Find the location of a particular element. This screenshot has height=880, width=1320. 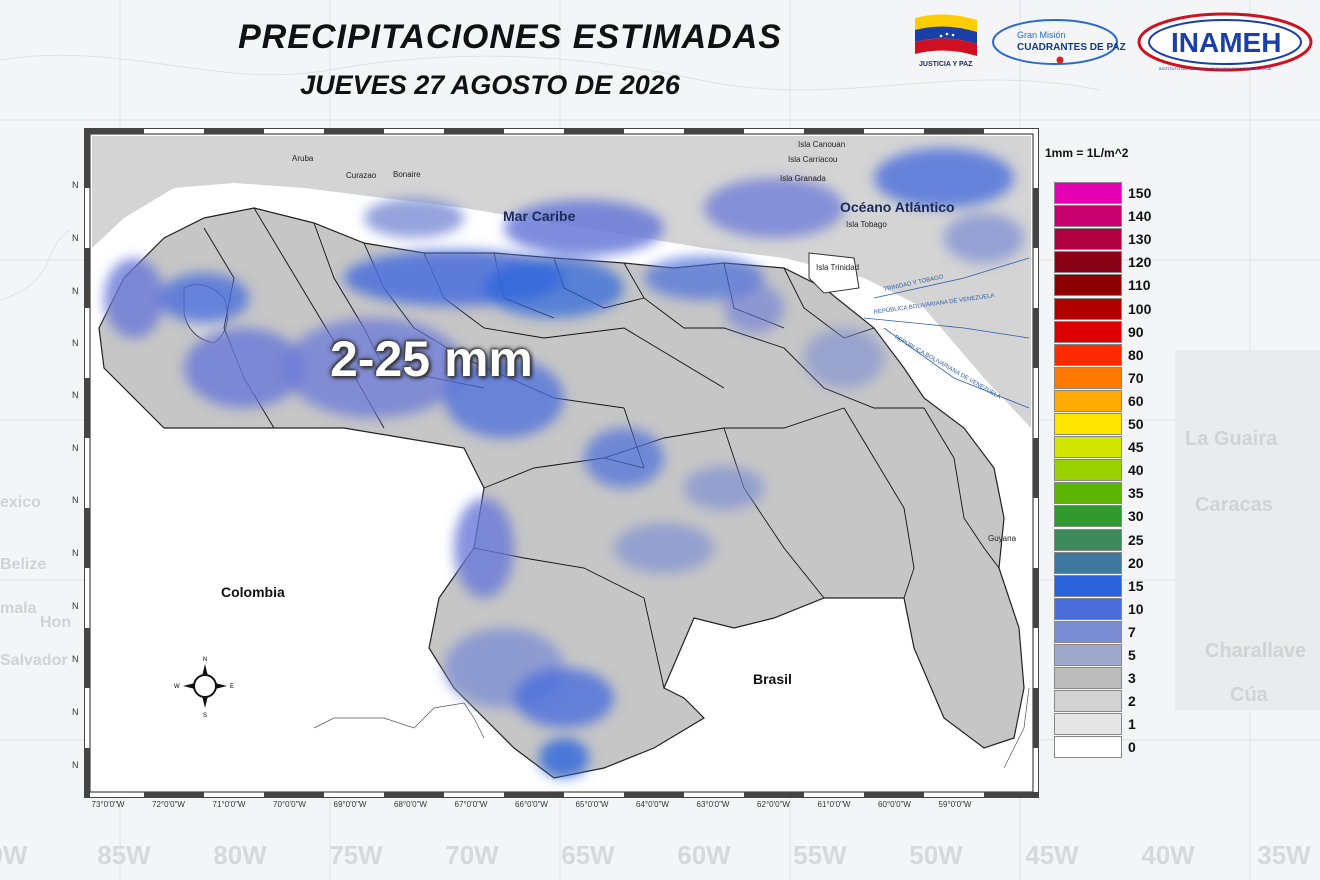

bg-city-label: Belize is located at coordinates (23, 564).